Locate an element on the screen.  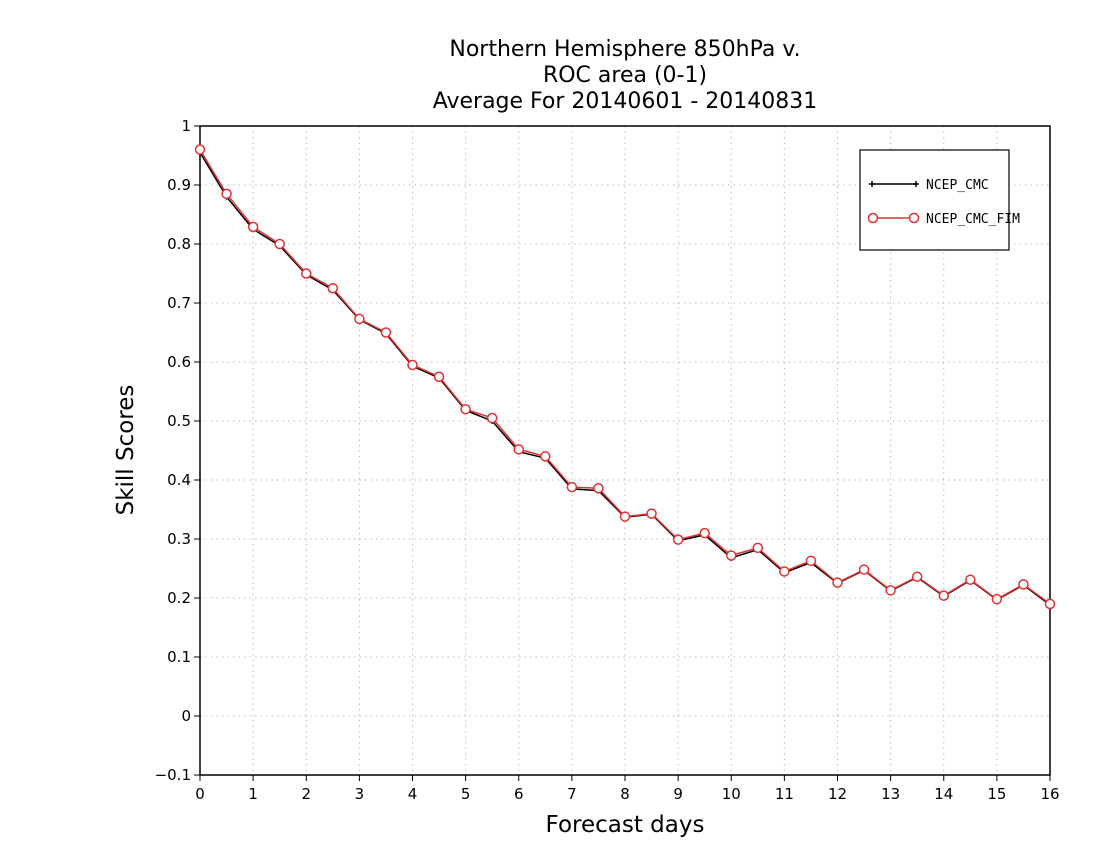
chart-title-line-1: Northern Hemisphere 850hPa v. is located at coordinates (625, 49).